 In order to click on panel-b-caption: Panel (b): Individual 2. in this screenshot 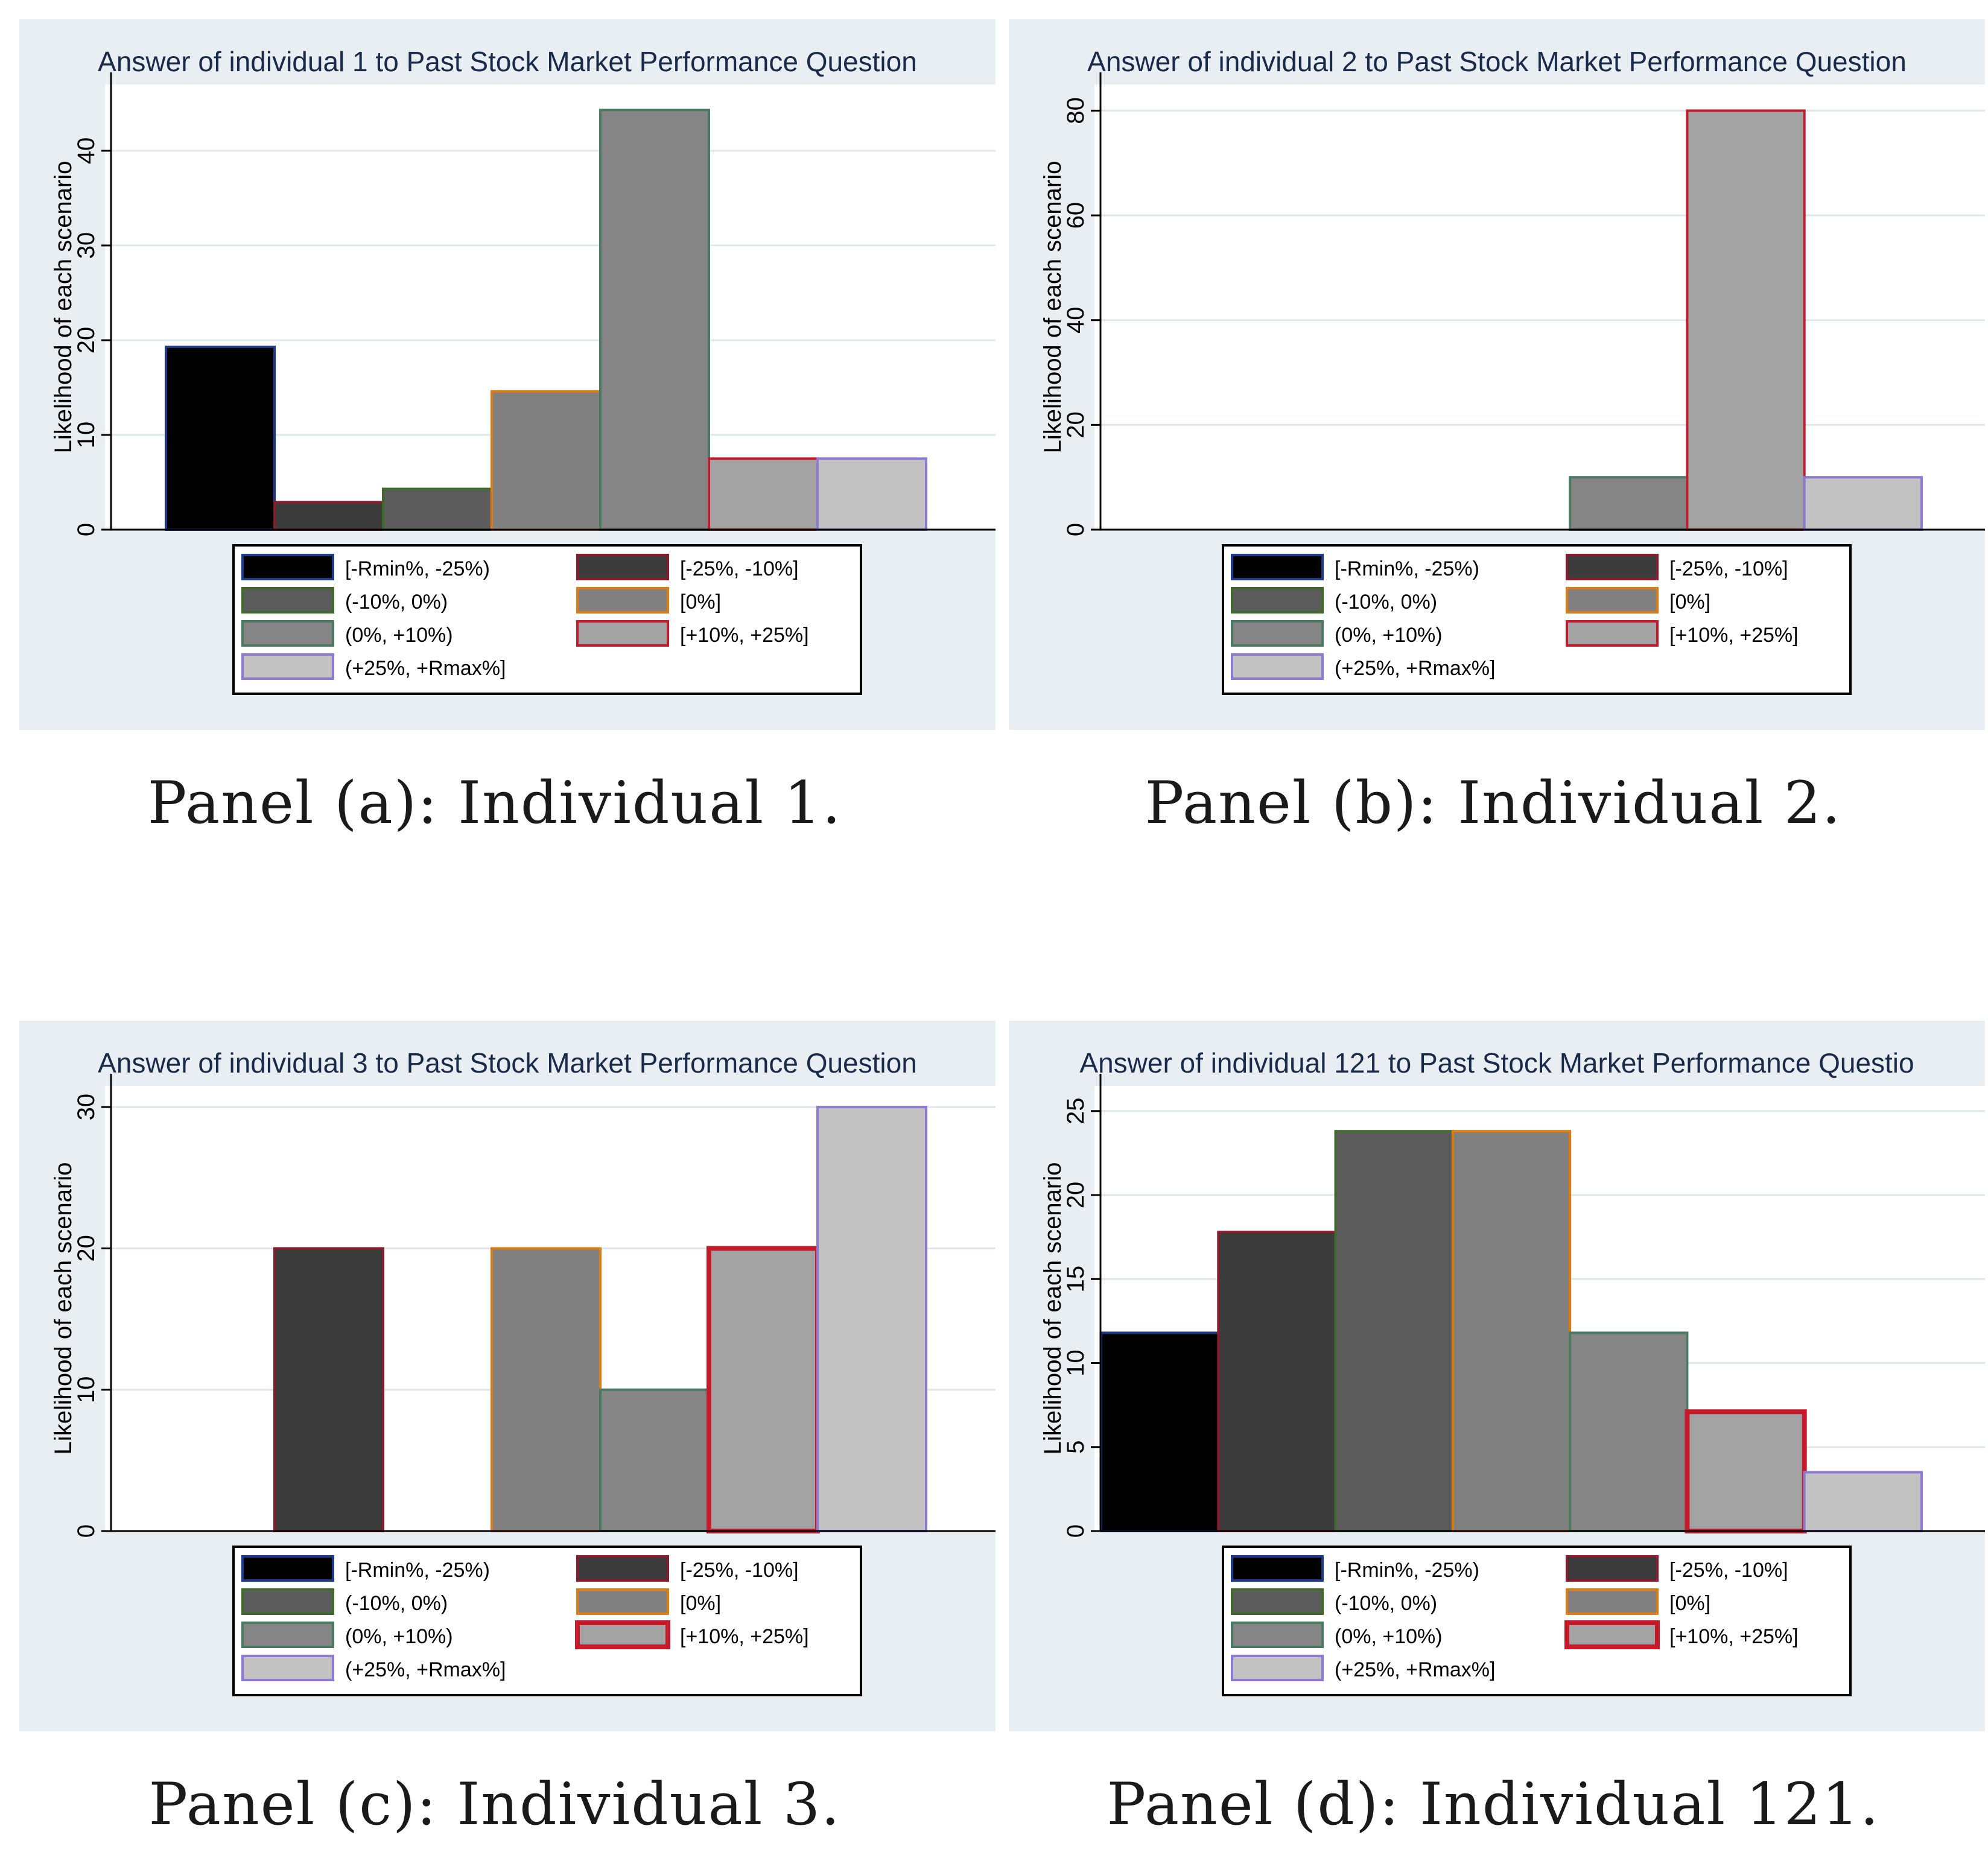, I will do `click(1493, 803)`.